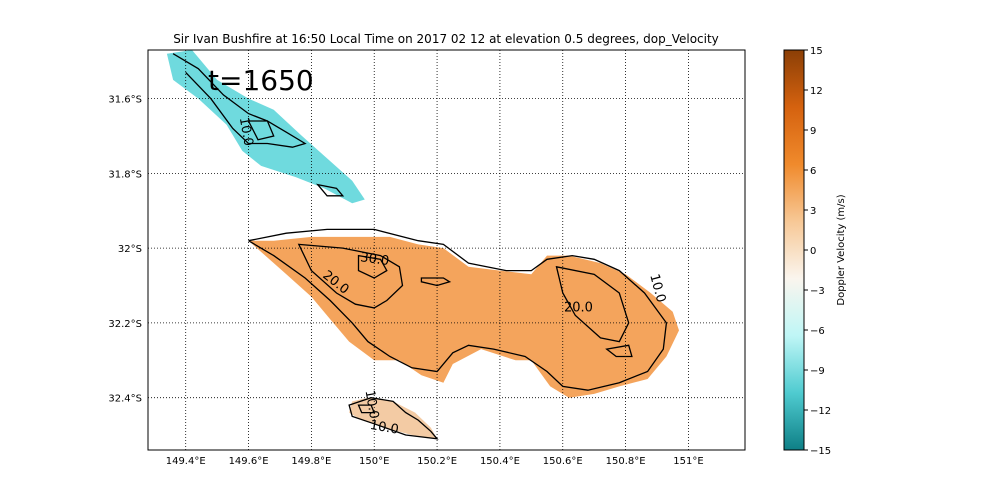 The height and width of the screenshot is (500, 1000). What do you see at coordinates (125, 399) in the screenshot?
I see `y-tick-label: 32.4°S` at bounding box center [125, 399].